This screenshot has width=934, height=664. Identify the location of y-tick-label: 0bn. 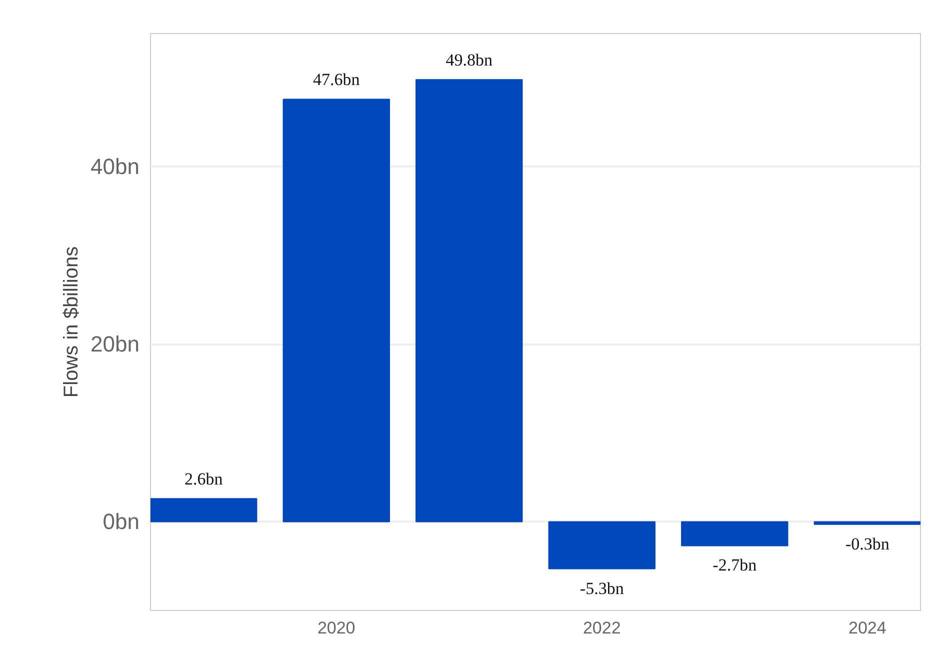
(121, 521).